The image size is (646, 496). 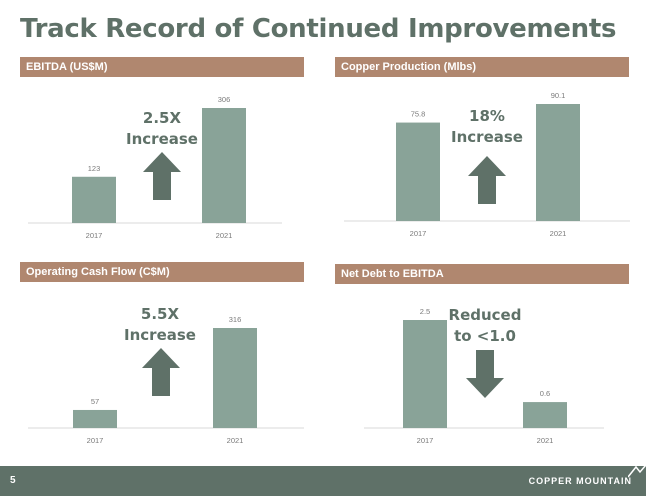 What do you see at coordinates (580, 481) in the screenshot?
I see `company-logo-text: COPPER MOUNTAIN` at bounding box center [580, 481].